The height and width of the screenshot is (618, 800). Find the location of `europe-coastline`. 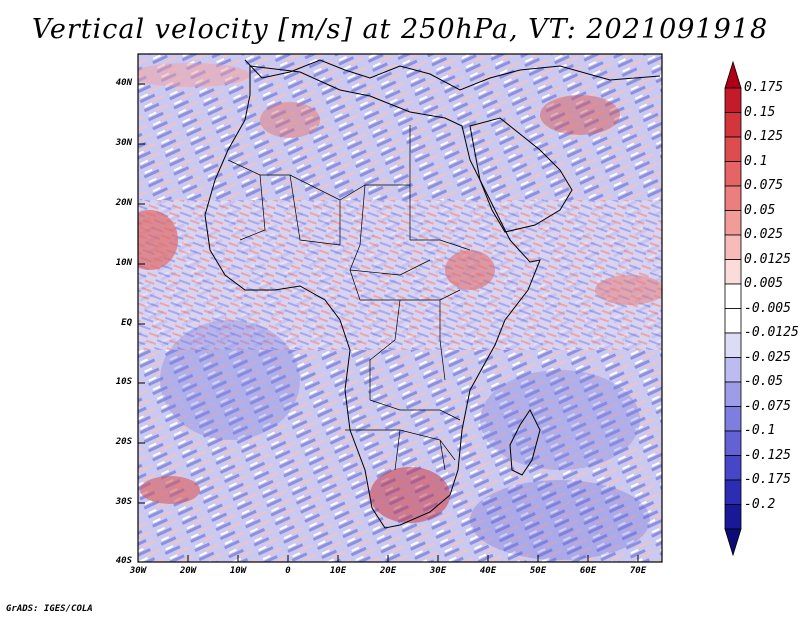

europe-coastline is located at coordinates (452, 75).